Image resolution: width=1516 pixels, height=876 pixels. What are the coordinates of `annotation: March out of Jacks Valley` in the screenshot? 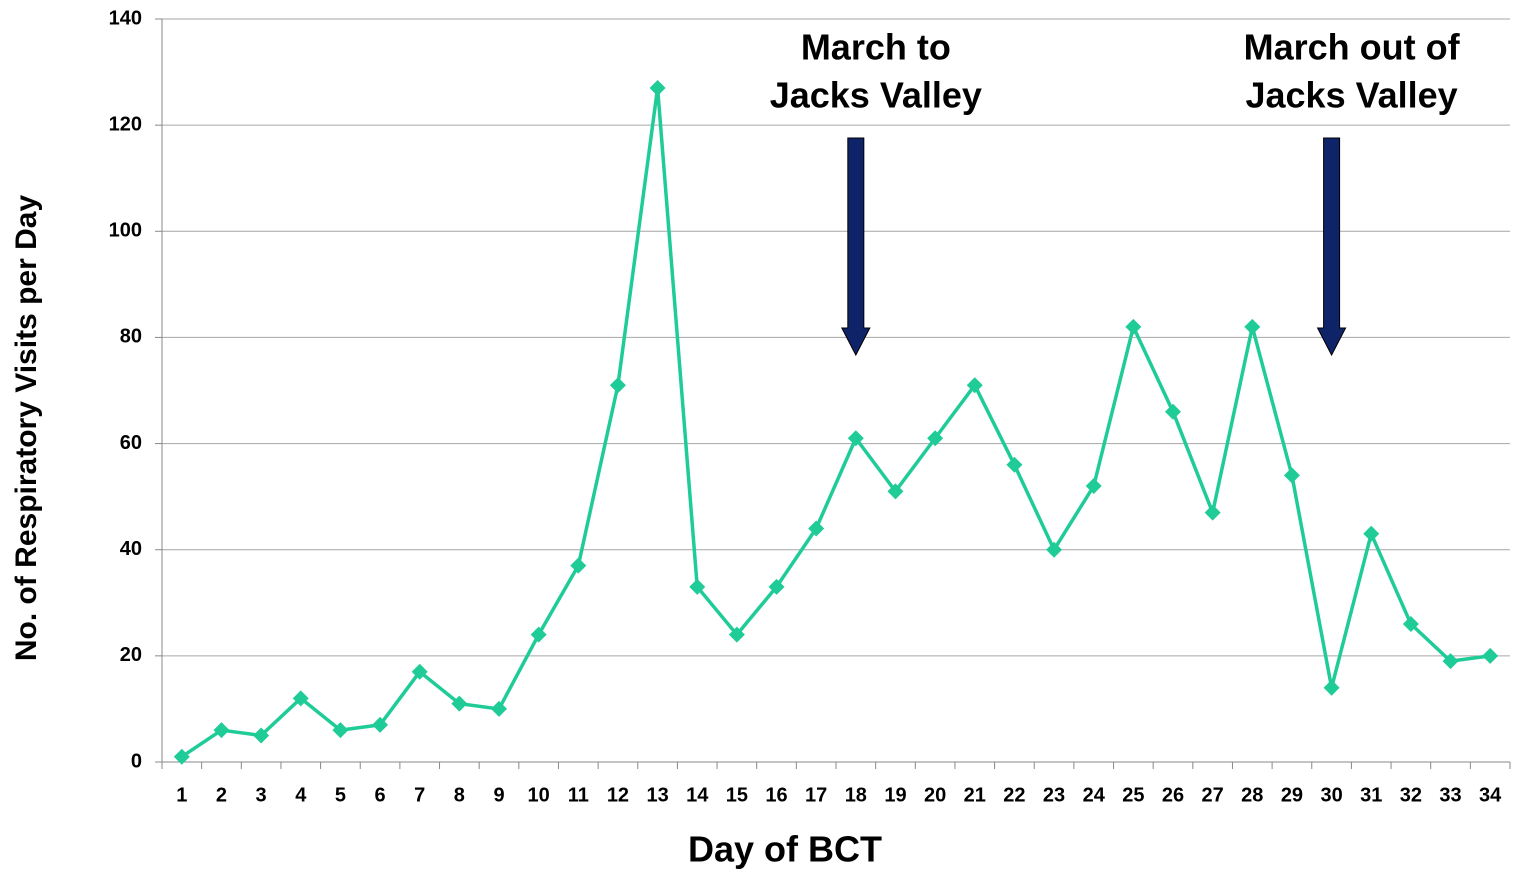 It's located at (1352, 192).